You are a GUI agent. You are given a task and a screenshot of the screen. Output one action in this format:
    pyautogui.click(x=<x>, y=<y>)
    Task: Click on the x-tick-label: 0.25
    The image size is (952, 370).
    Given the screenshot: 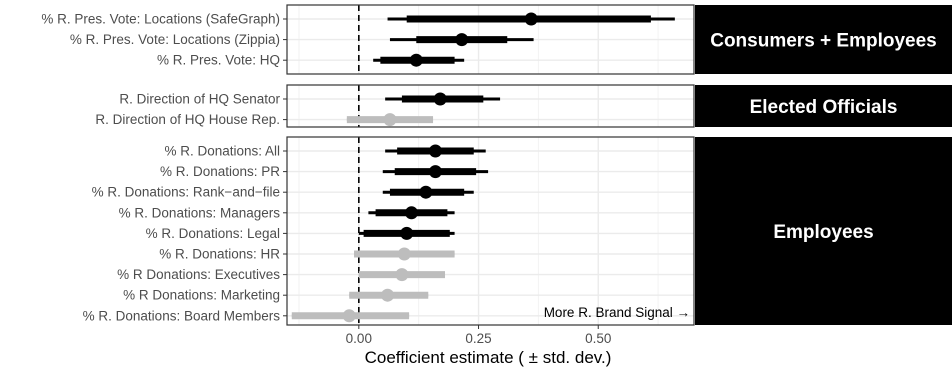 What is the action you would take?
    pyautogui.click(x=478, y=338)
    